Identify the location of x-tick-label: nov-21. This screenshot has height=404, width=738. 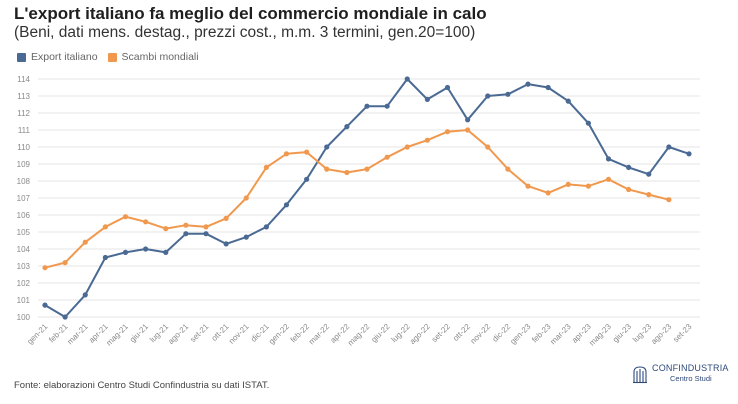
(239, 334).